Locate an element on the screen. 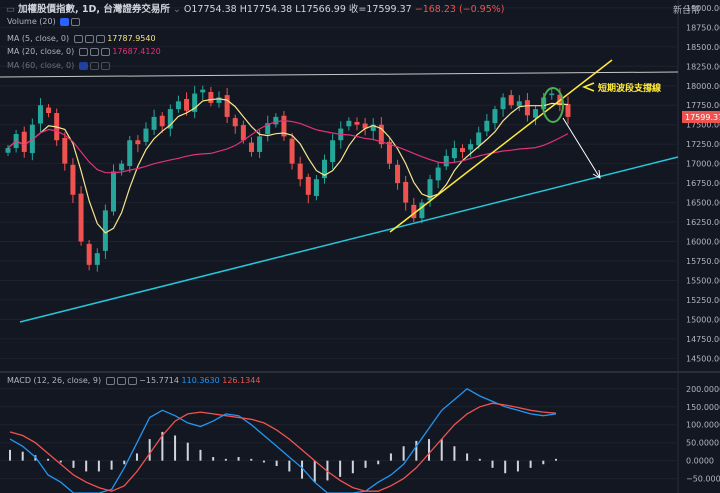  ohlc-open: O17754.38 is located at coordinates (210, 9).